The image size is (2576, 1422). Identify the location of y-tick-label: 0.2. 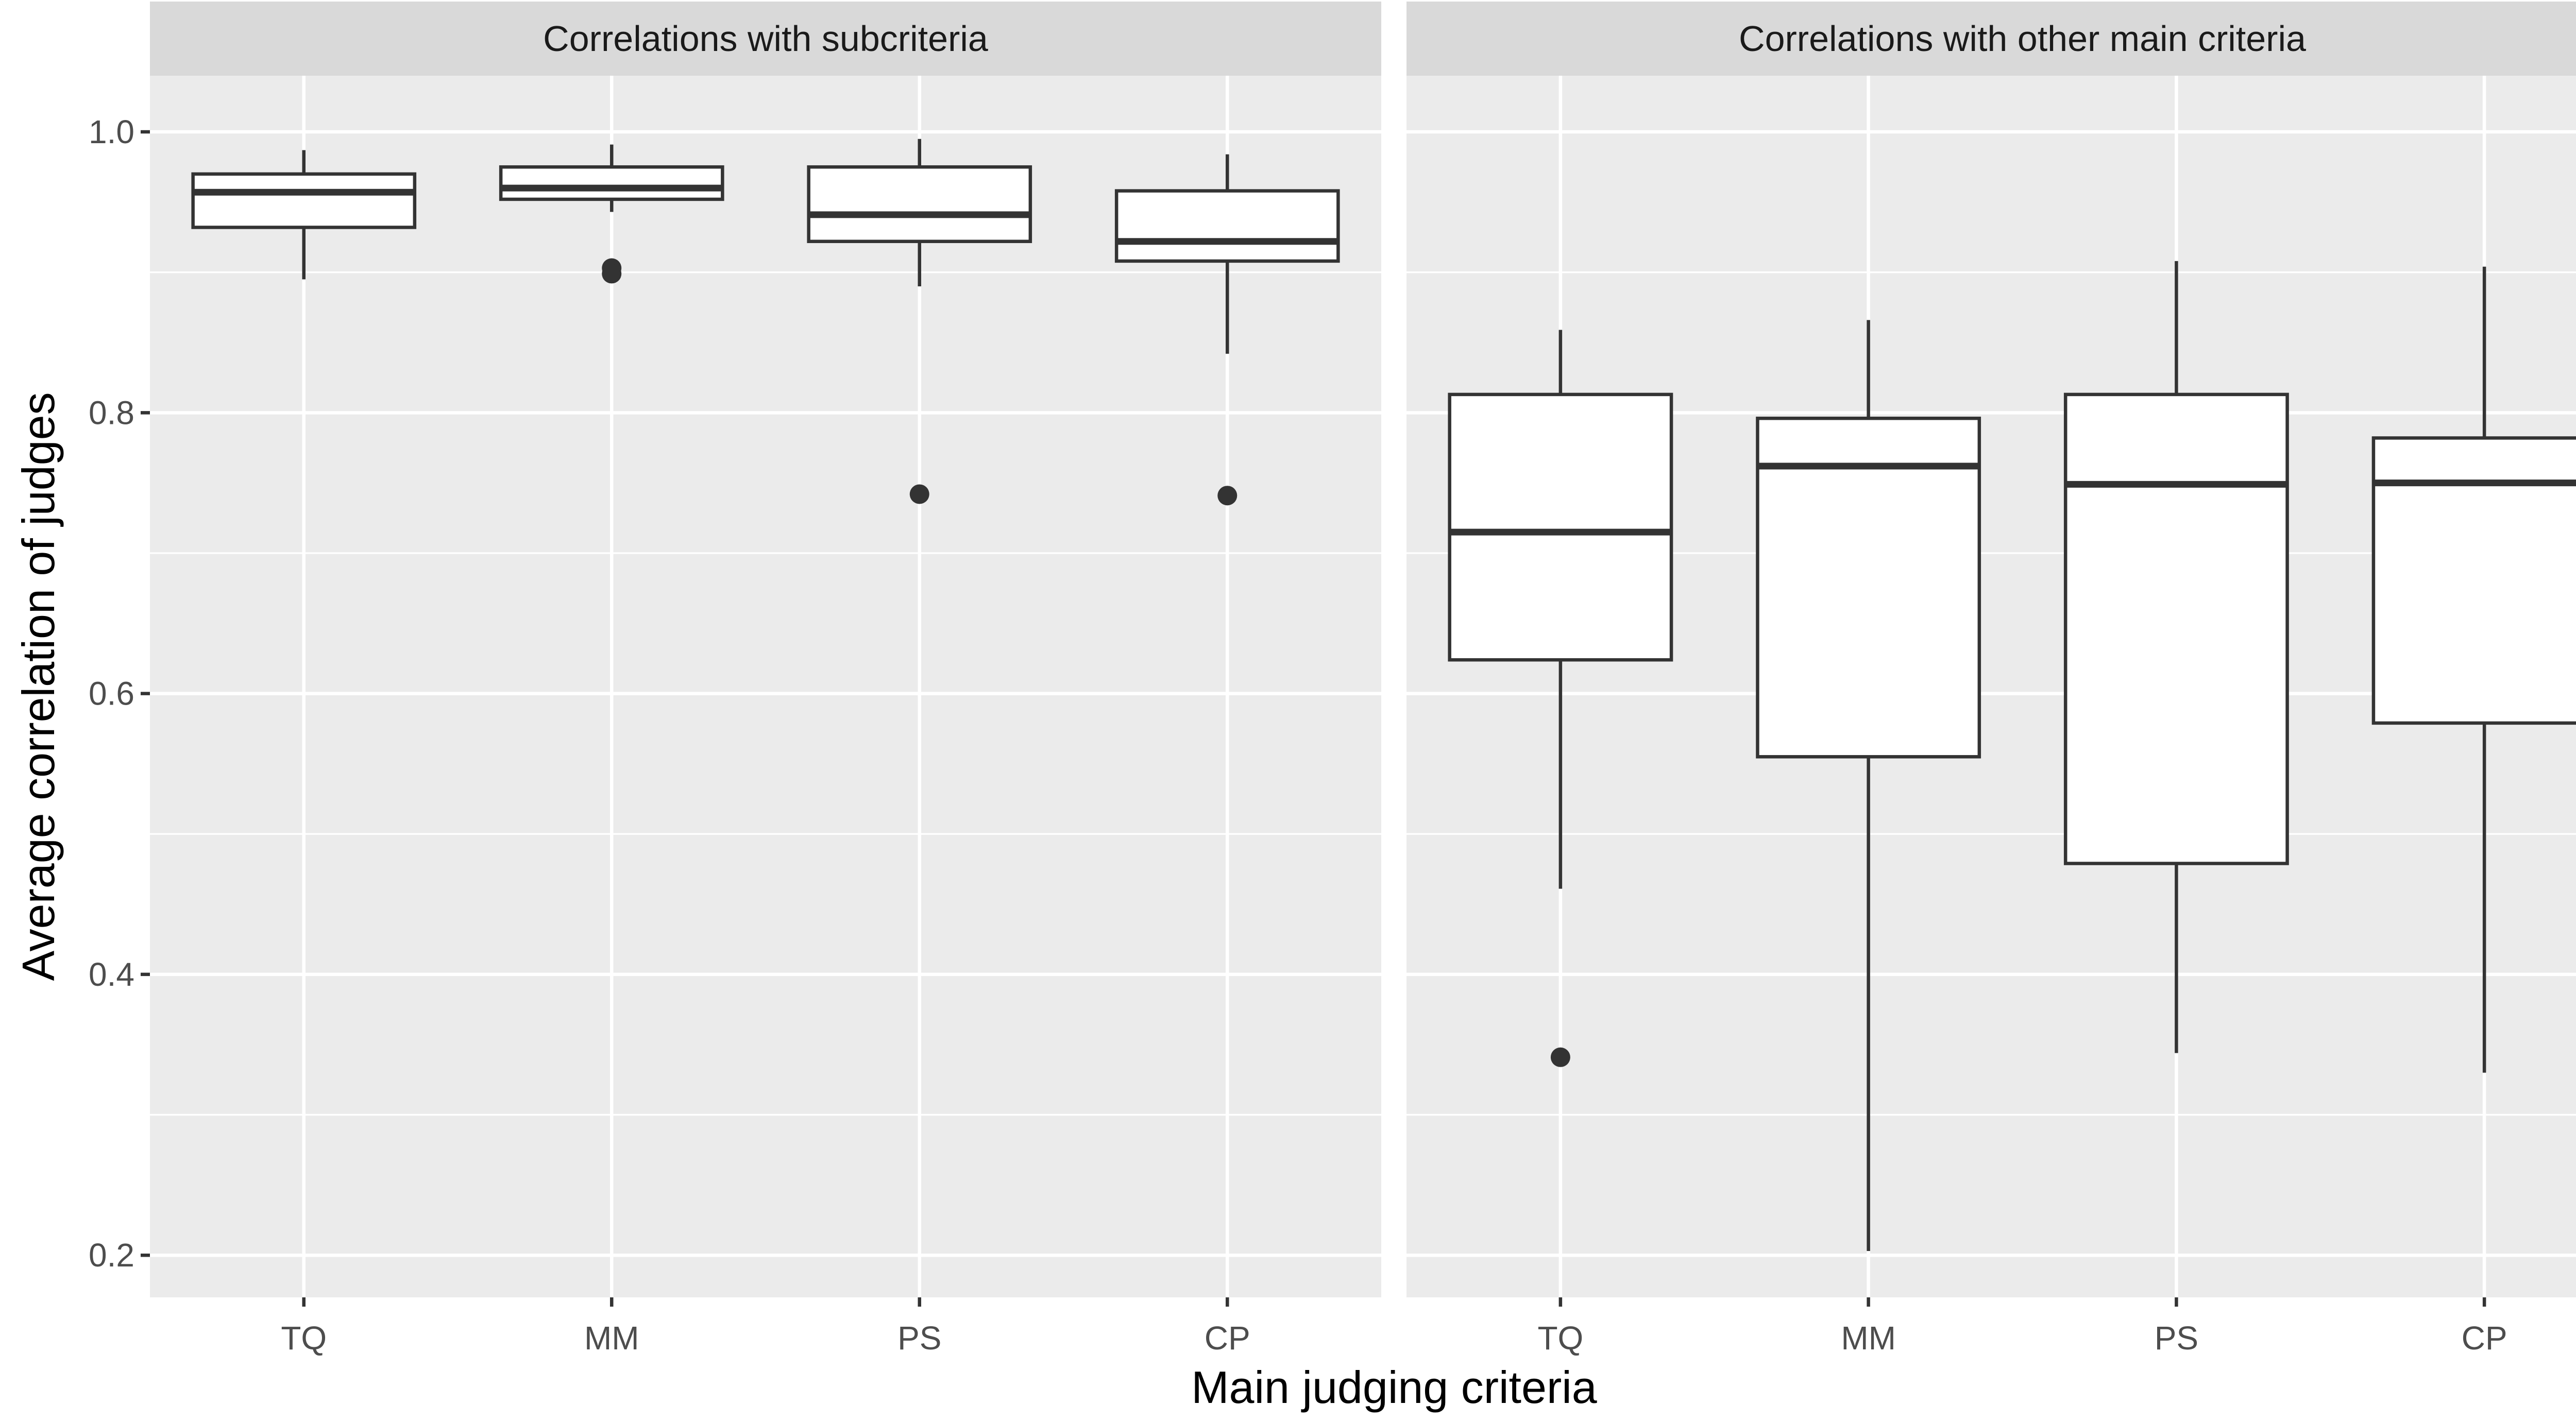
(111, 1255).